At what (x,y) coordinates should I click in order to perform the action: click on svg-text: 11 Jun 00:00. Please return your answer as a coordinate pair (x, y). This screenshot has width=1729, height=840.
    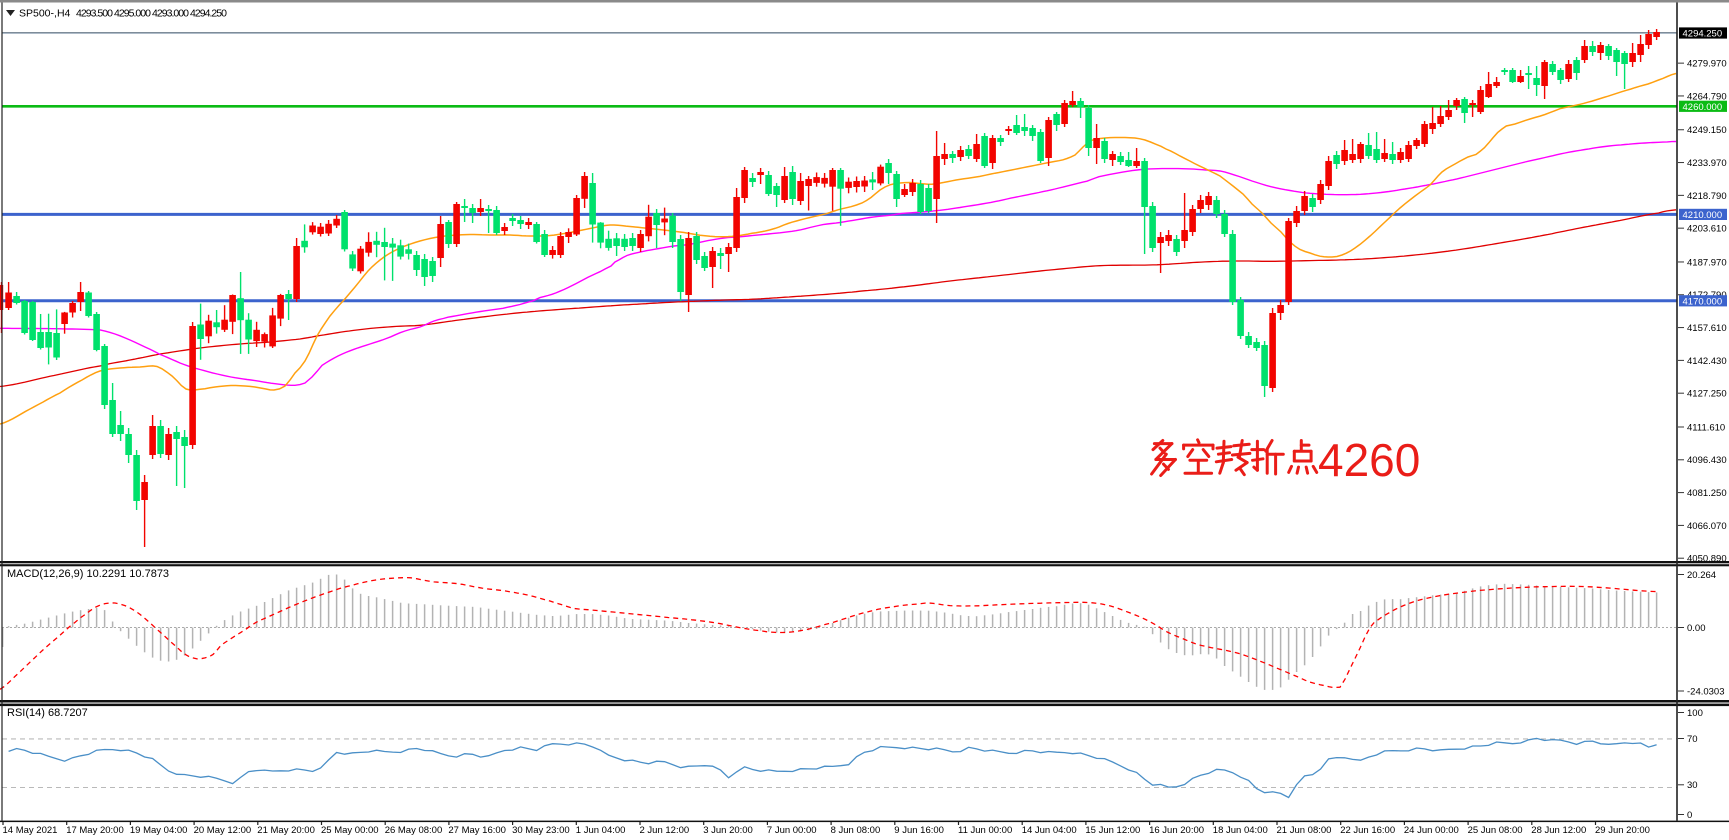
    Looking at the image, I should click on (985, 830).